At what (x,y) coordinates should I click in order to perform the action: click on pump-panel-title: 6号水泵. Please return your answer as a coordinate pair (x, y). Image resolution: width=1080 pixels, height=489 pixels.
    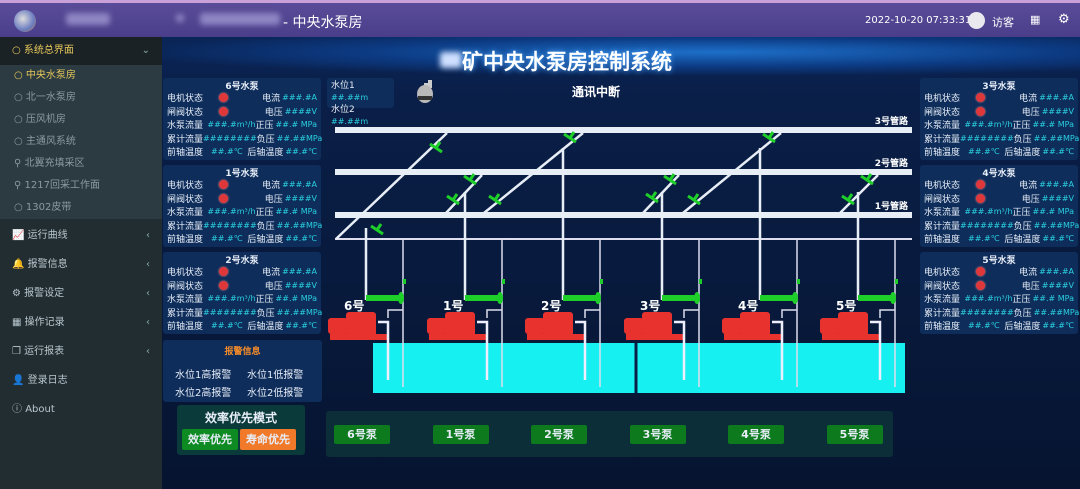
    Looking at the image, I should click on (242, 87).